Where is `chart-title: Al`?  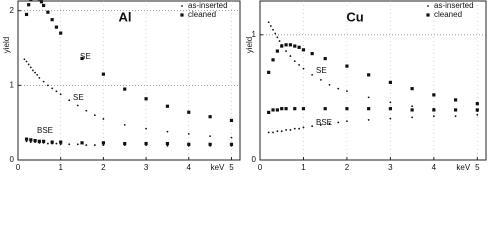 chart-title: Al is located at coordinates (125, 16).